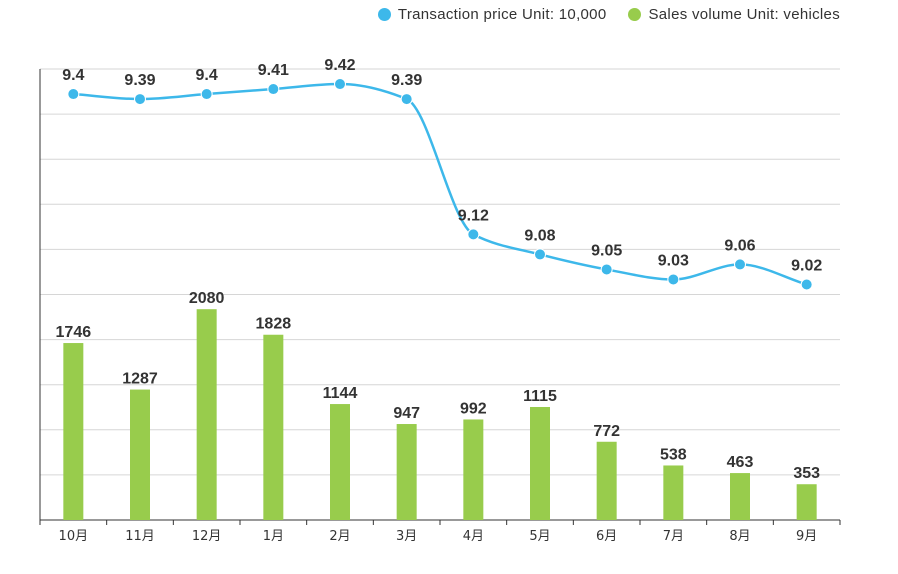  What do you see at coordinates (74, 332) in the screenshot?
I see `volume-data-label: 1746` at bounding box center [74, 332].